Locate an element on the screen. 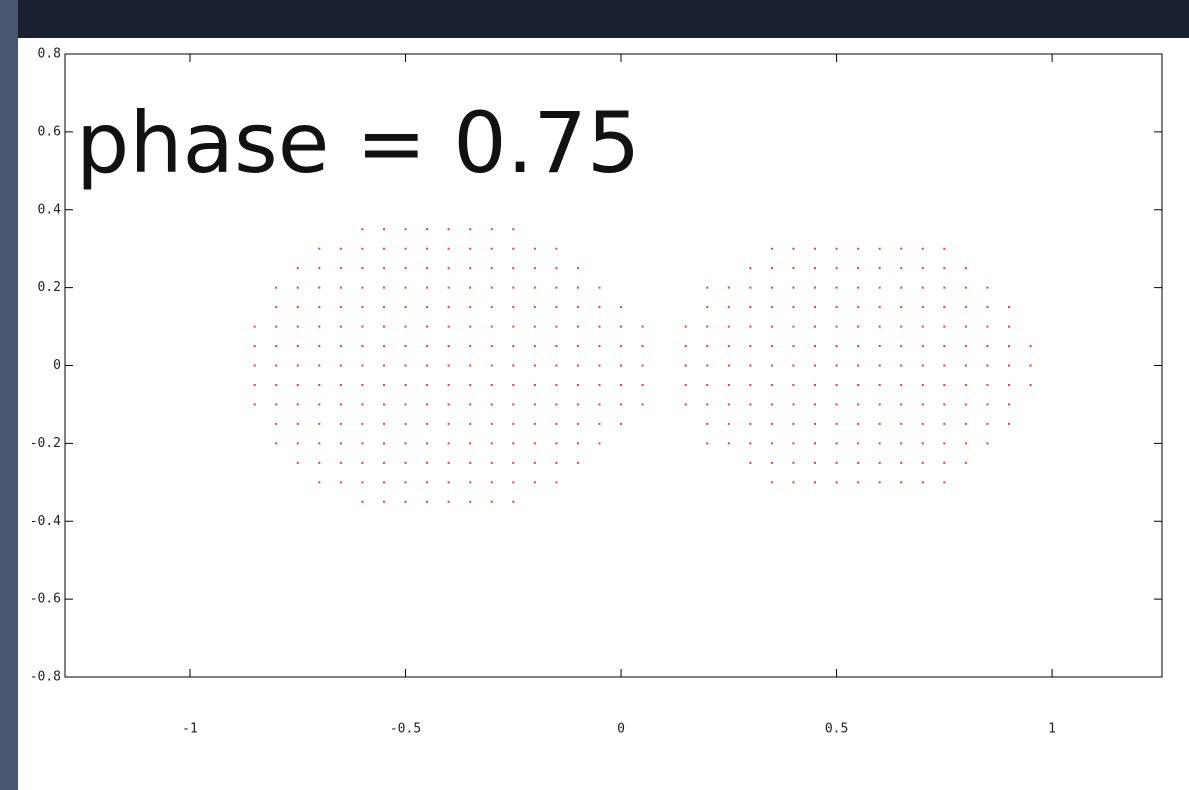 Image resolution: width=1189 pixels, height=790 pixels. x-tick-label: 0.5 is located at coordinates (836, 729).